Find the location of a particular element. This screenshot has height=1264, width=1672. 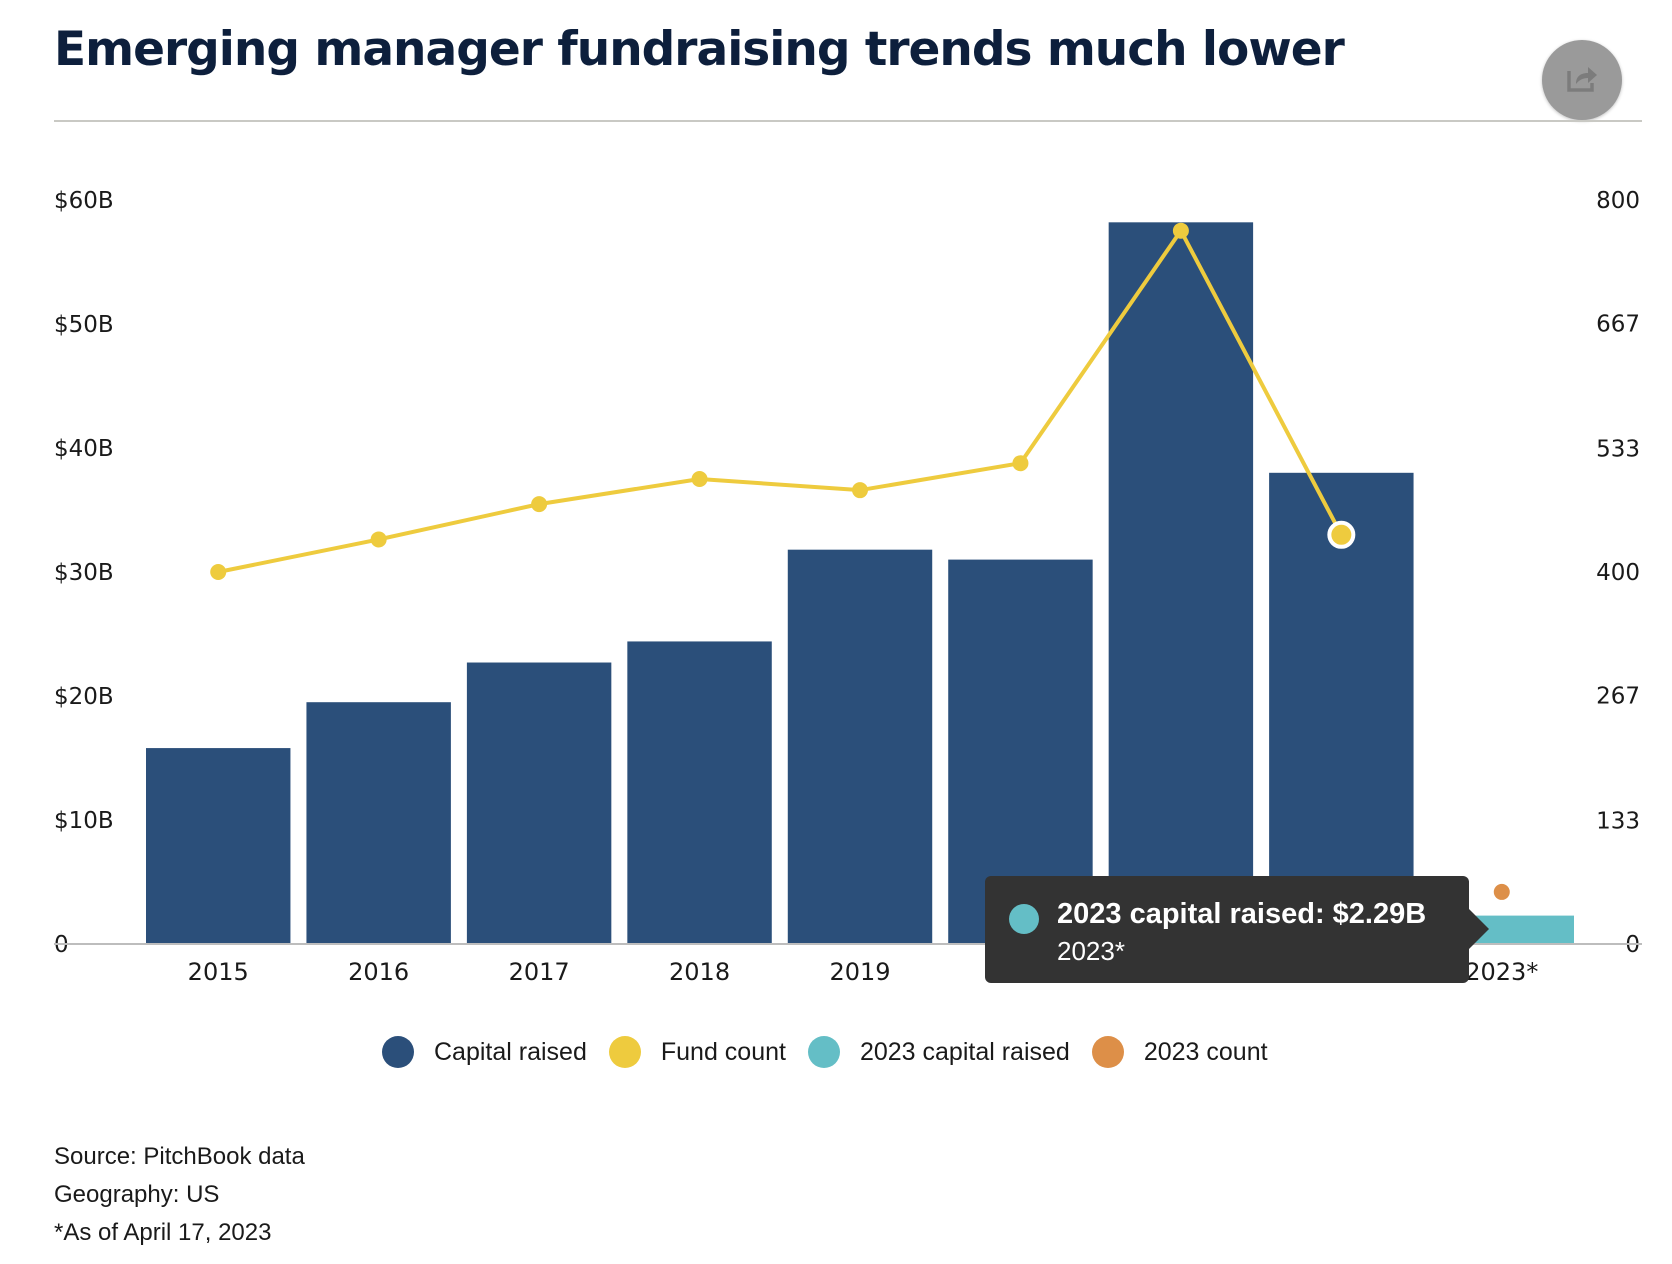

fund-count-point-2017 is located at coordinates (539, 504).